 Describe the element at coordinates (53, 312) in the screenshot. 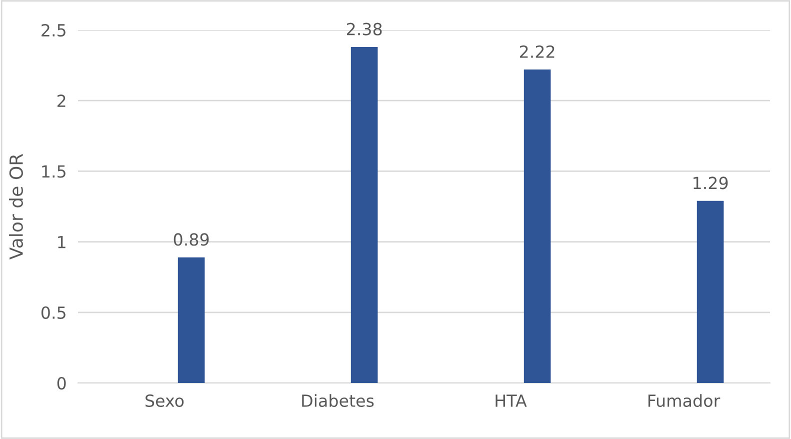

I see `y-tick-label: 0.5` at that location.